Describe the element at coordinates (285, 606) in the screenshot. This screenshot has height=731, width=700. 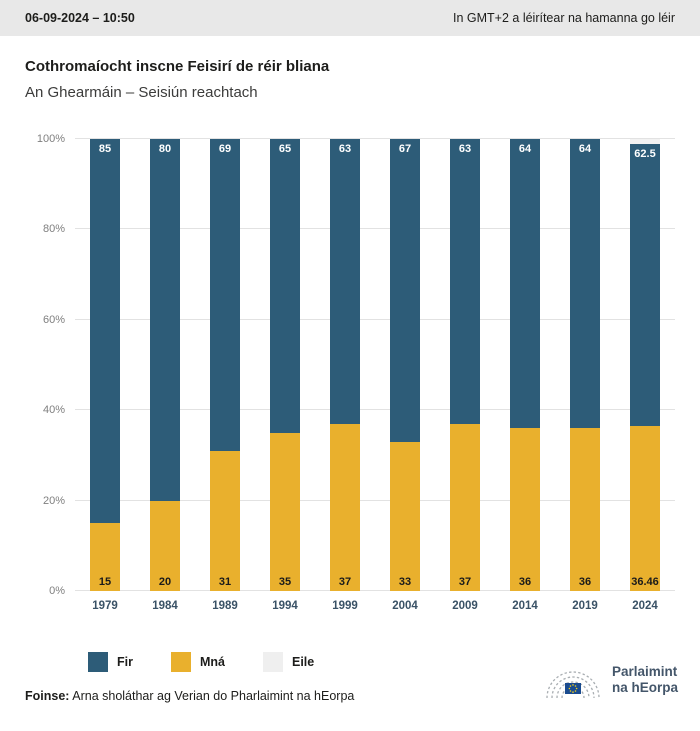
I see `x-axis-label: 1994` at that location.